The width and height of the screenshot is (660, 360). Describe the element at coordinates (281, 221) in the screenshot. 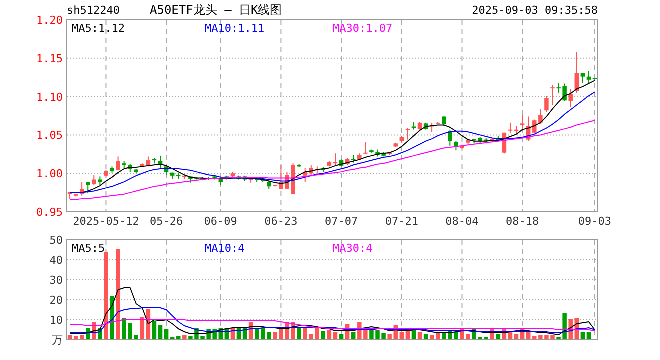

I see `x-tick-label: 06-23` at that location.